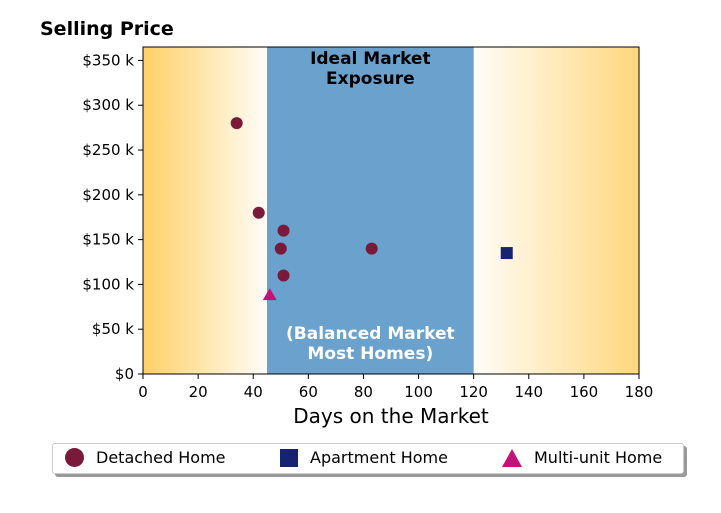 This screenshot has width=721, height=513. I want to click on band-label-bottom-line: Most Homes), so click(370, 354).